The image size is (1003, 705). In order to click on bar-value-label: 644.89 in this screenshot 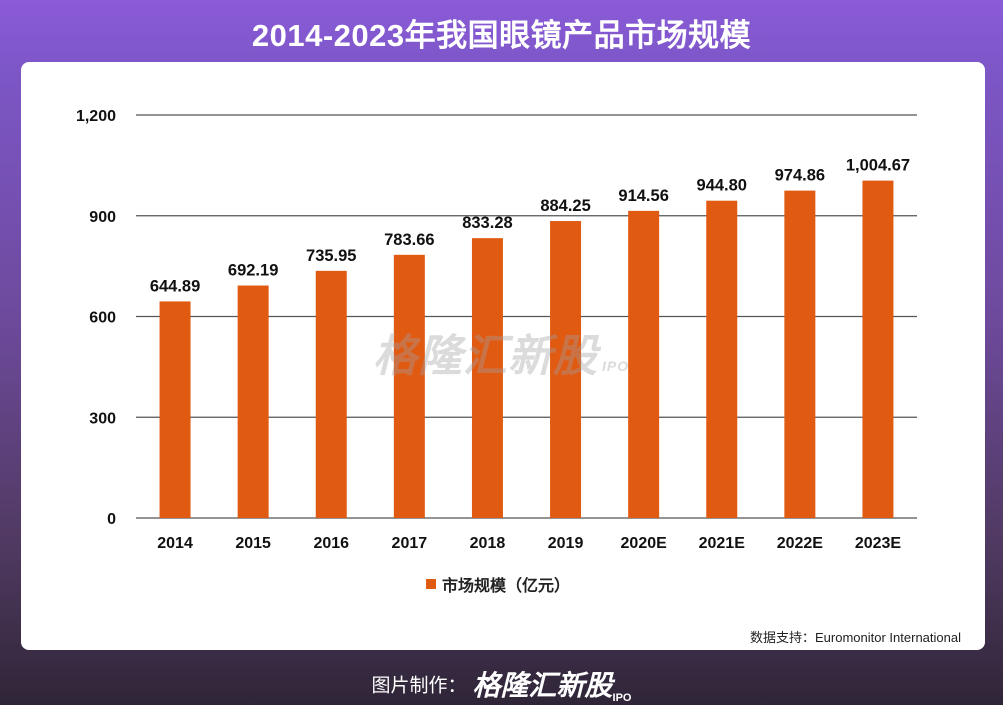, I will do `click(175, 286)`.